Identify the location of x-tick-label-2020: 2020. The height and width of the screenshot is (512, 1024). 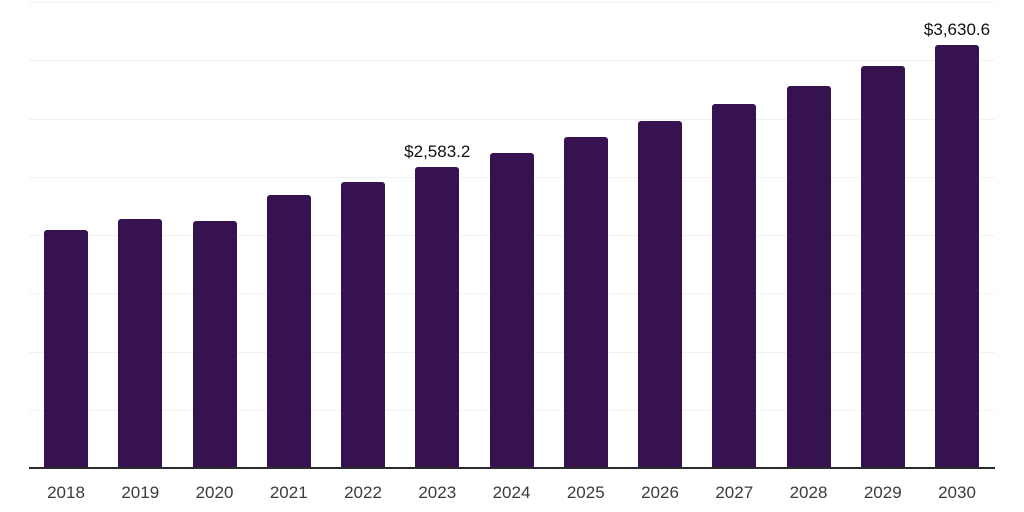
(214, 492).